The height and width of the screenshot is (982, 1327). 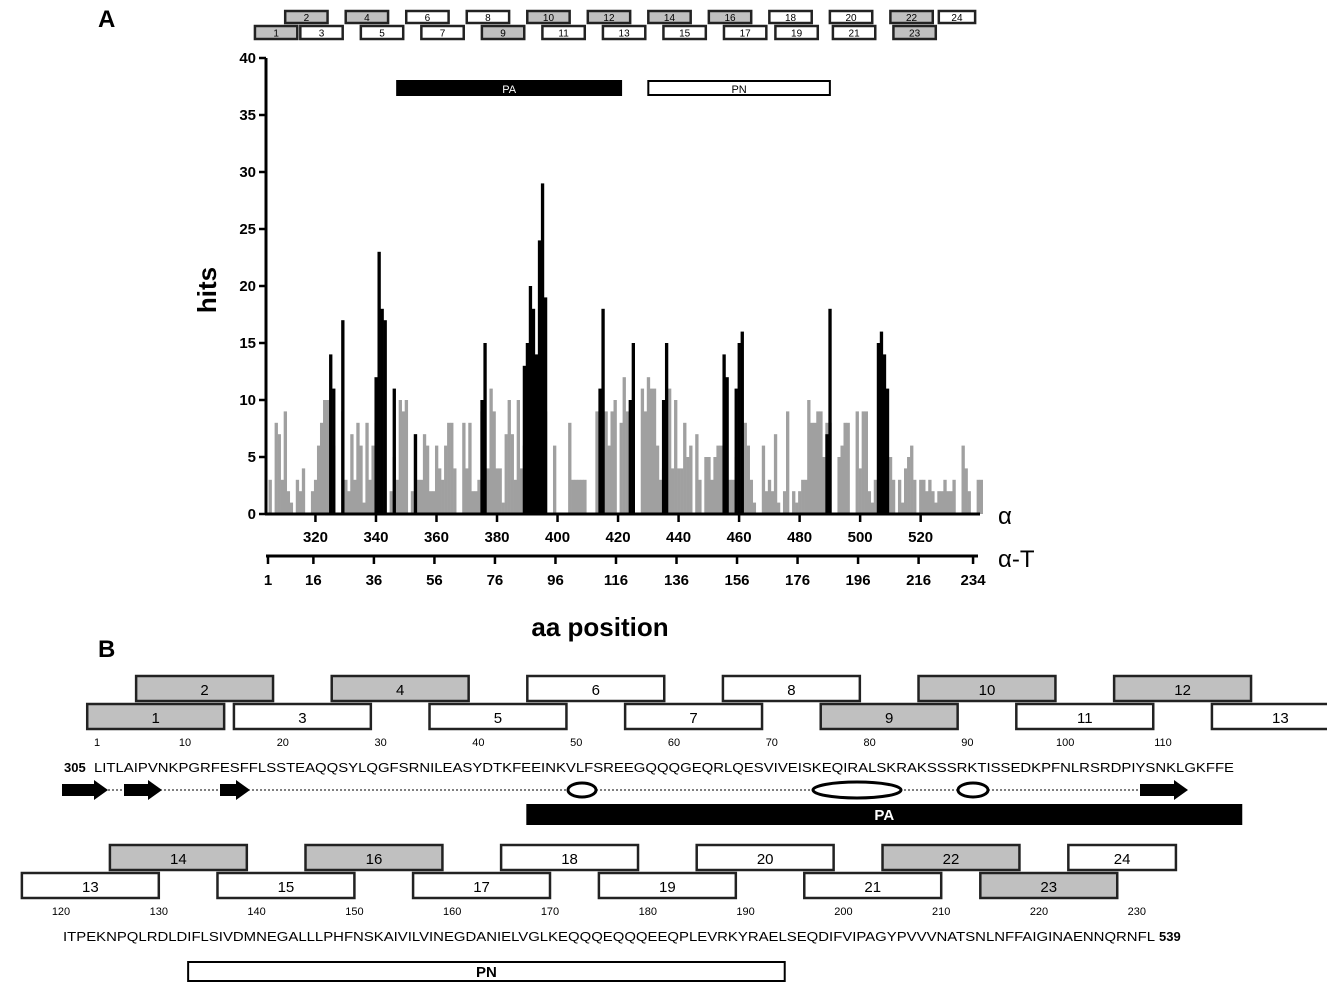 What do you see at coordinates (428, 18) in the screenshot?
I see `peptide-box-top-label: 6` at bounding box center [428, 18].